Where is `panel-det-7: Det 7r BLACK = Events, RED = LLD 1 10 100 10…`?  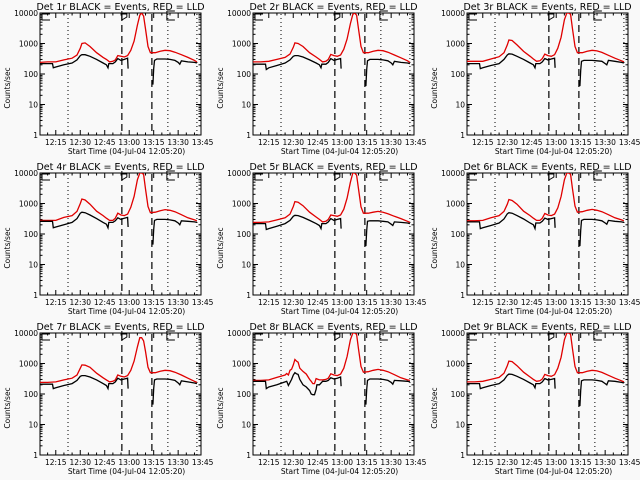 panel-det-7: Det 7r BLACK = Events, RED = LLD 1 10 100 10… is located at coordinates (108, 399).